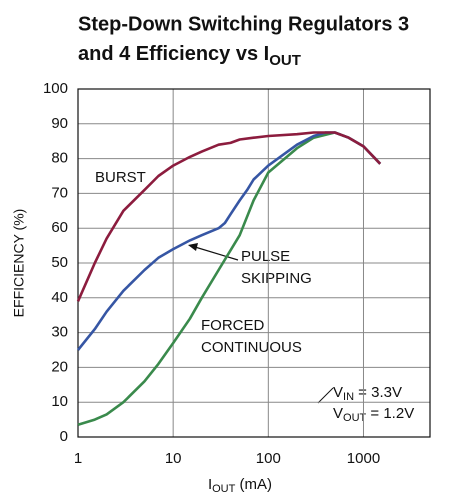 This screenshot has width=449, height=495. I want to click on y-axis-label: EFFICIENCY (%), so click(19, 263).